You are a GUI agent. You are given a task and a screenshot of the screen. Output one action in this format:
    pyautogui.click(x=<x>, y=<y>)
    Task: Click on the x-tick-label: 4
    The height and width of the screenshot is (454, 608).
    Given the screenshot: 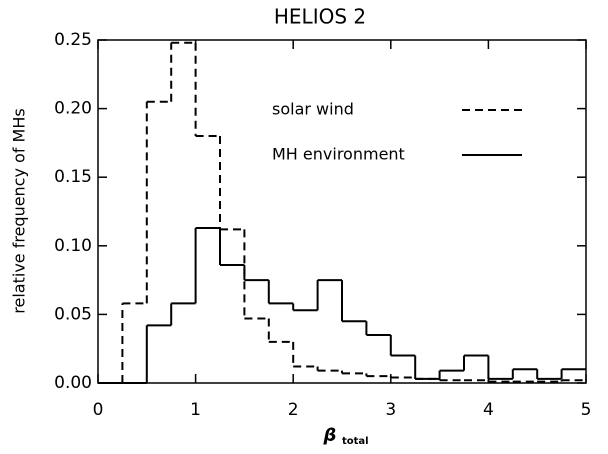 What is the action you would take?
    pyautogui.click(x=488, y=410)
    